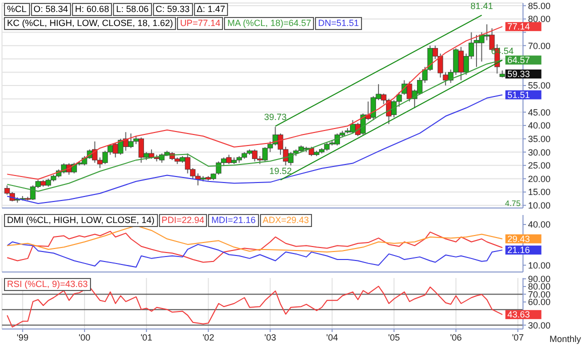  Describe the element at coordinates (208, 337) in the screenshot. I see `x-tick-label: '02` at that location.